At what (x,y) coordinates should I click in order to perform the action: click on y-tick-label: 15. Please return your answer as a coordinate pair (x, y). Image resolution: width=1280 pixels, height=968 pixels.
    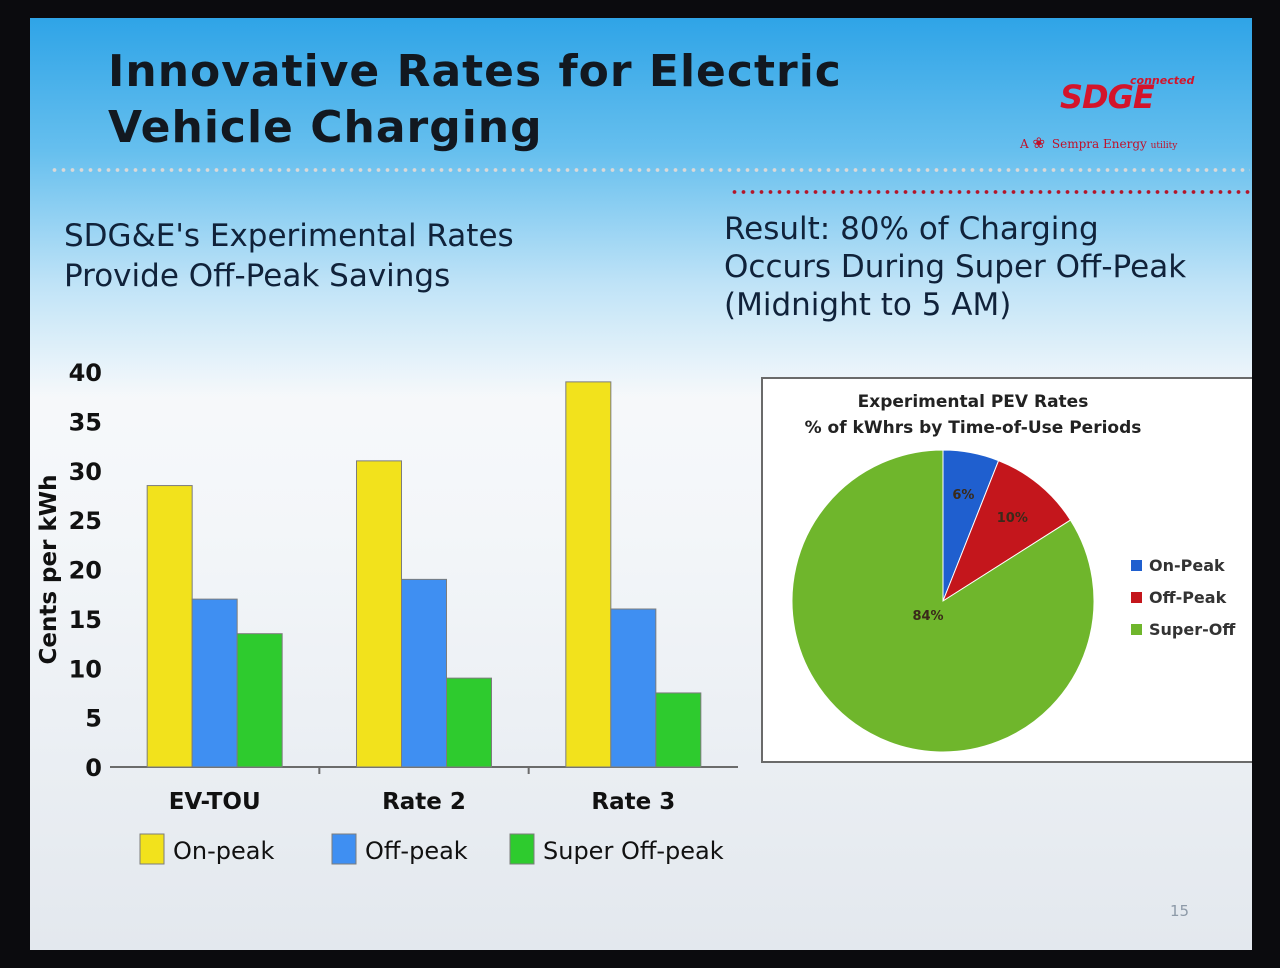
    Looking at the image, I should click on (85, 620).